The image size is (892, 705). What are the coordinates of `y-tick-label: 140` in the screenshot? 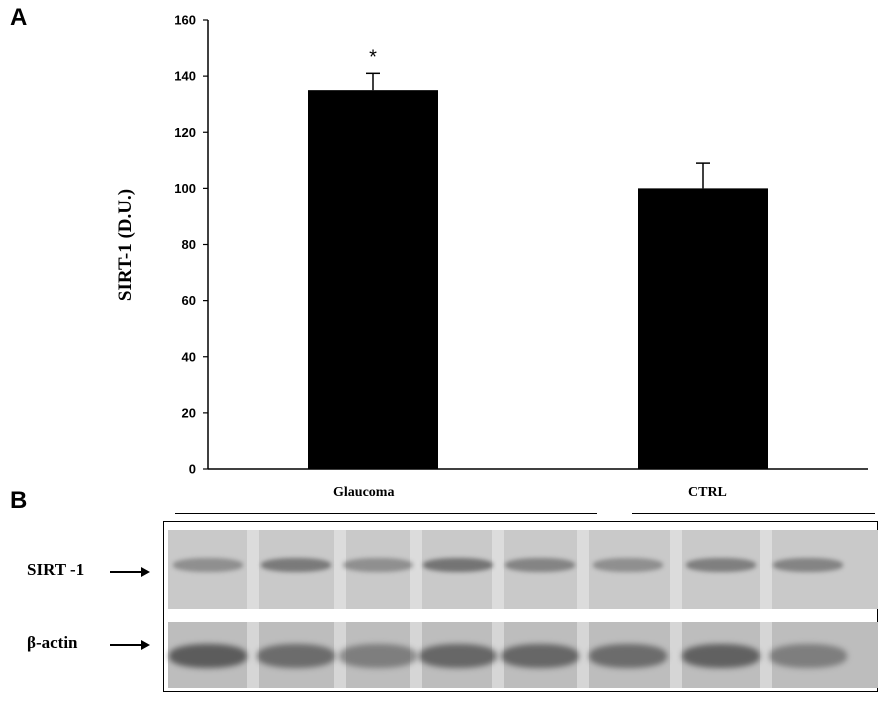 It's located at (185, 76).